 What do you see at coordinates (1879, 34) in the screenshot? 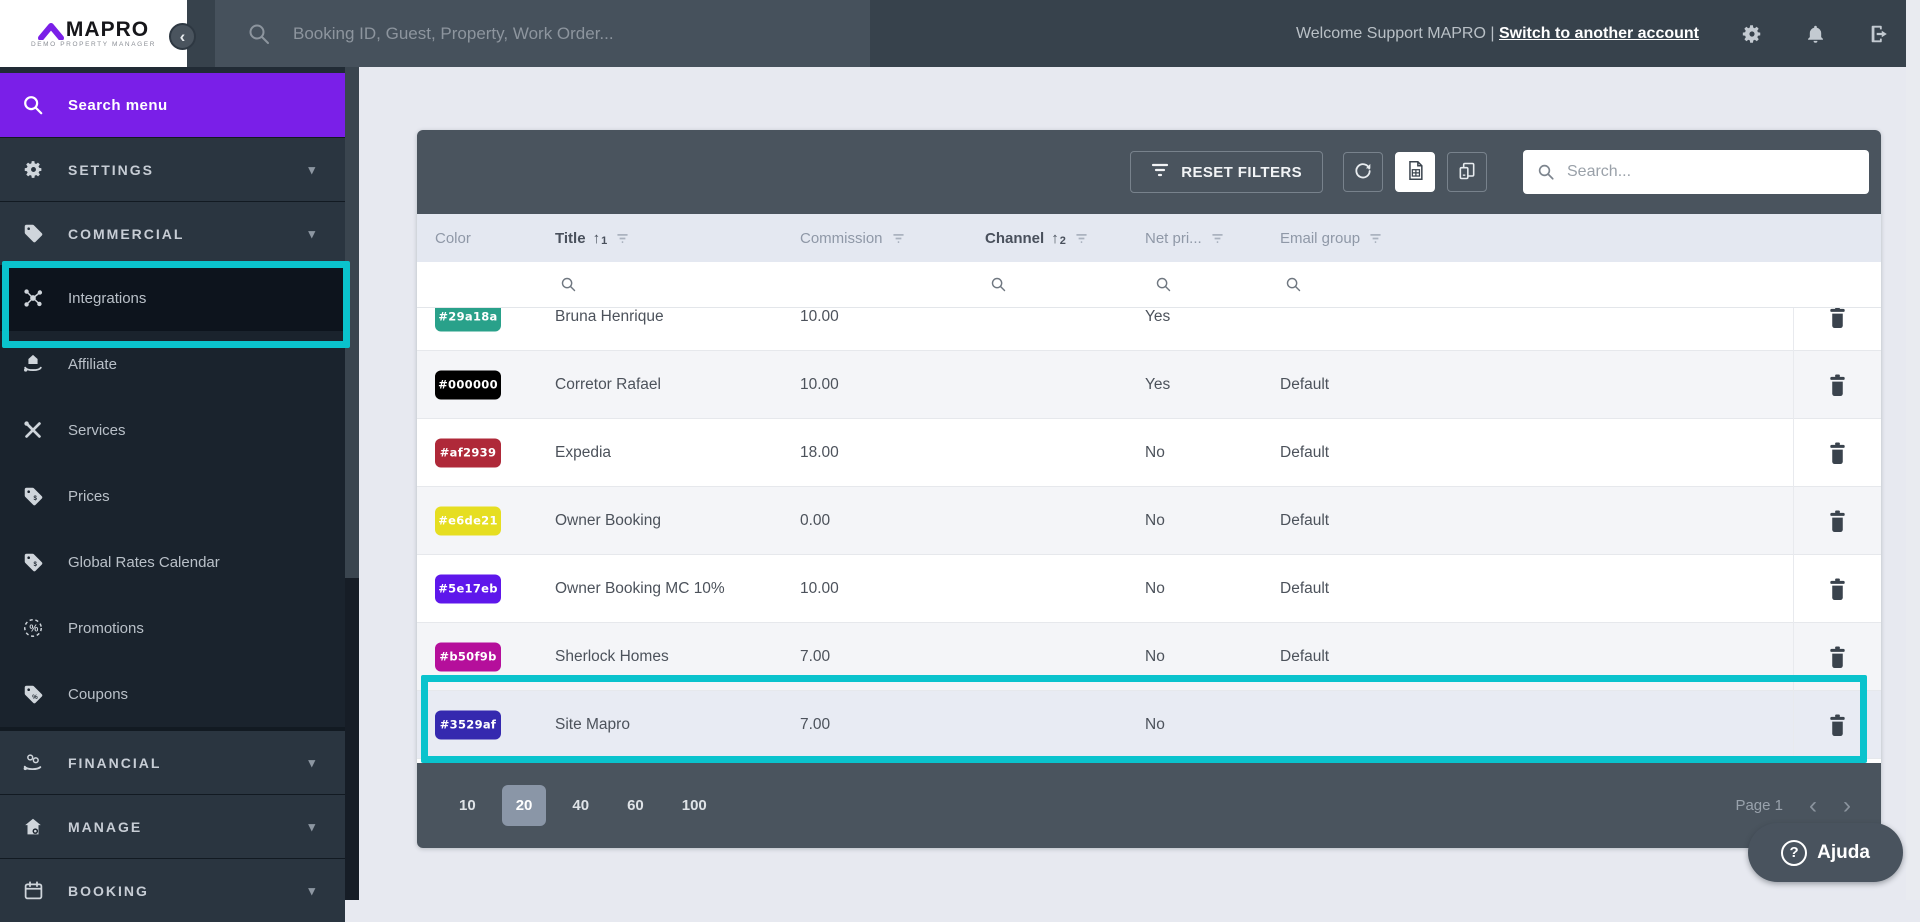
I see `logout-icon` at bounding box center [1879, 34].